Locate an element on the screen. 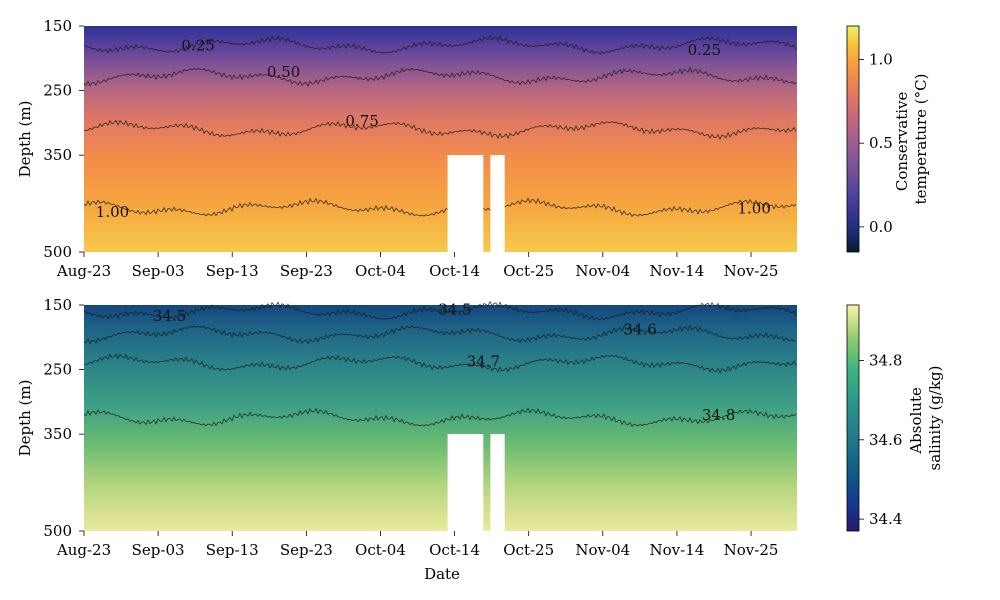 Image resolution: width=1000 pixels, height=600 pixels. colorbar-tick-label: 34.6 is located at coordinates (885, 440).